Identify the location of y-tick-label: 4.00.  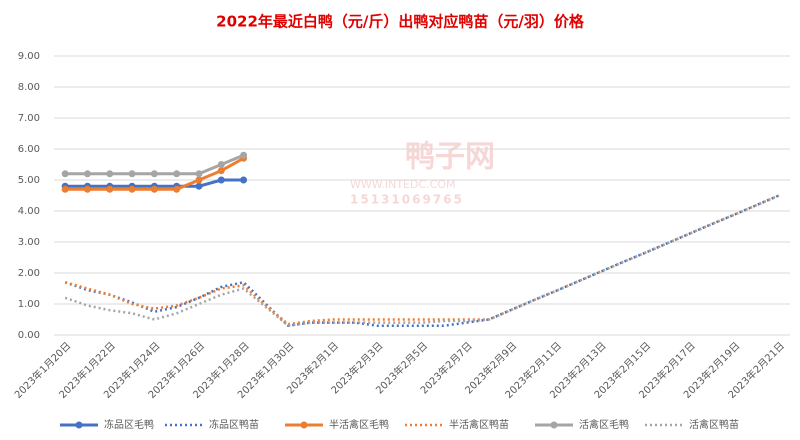
(29, 211).